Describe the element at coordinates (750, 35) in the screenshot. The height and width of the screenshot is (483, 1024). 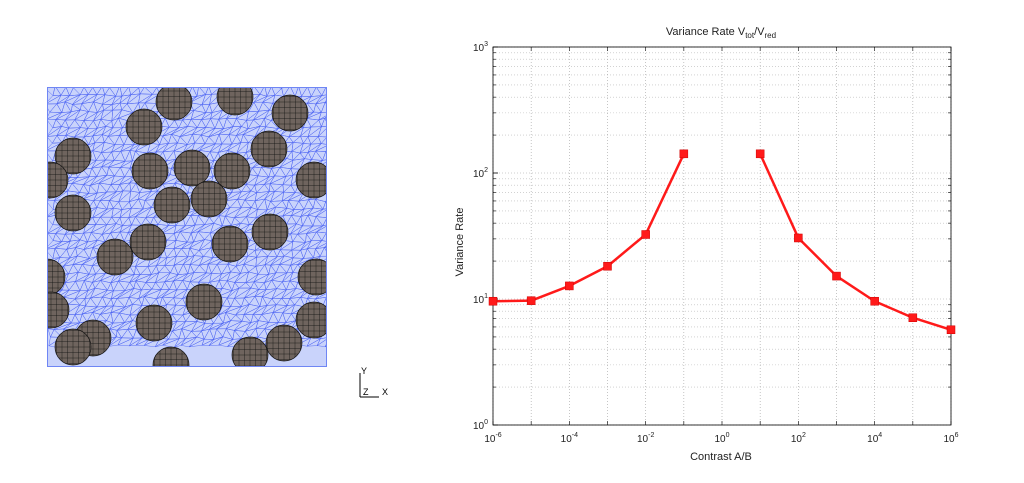
I see `chart-title-sub1: tot` at that location.